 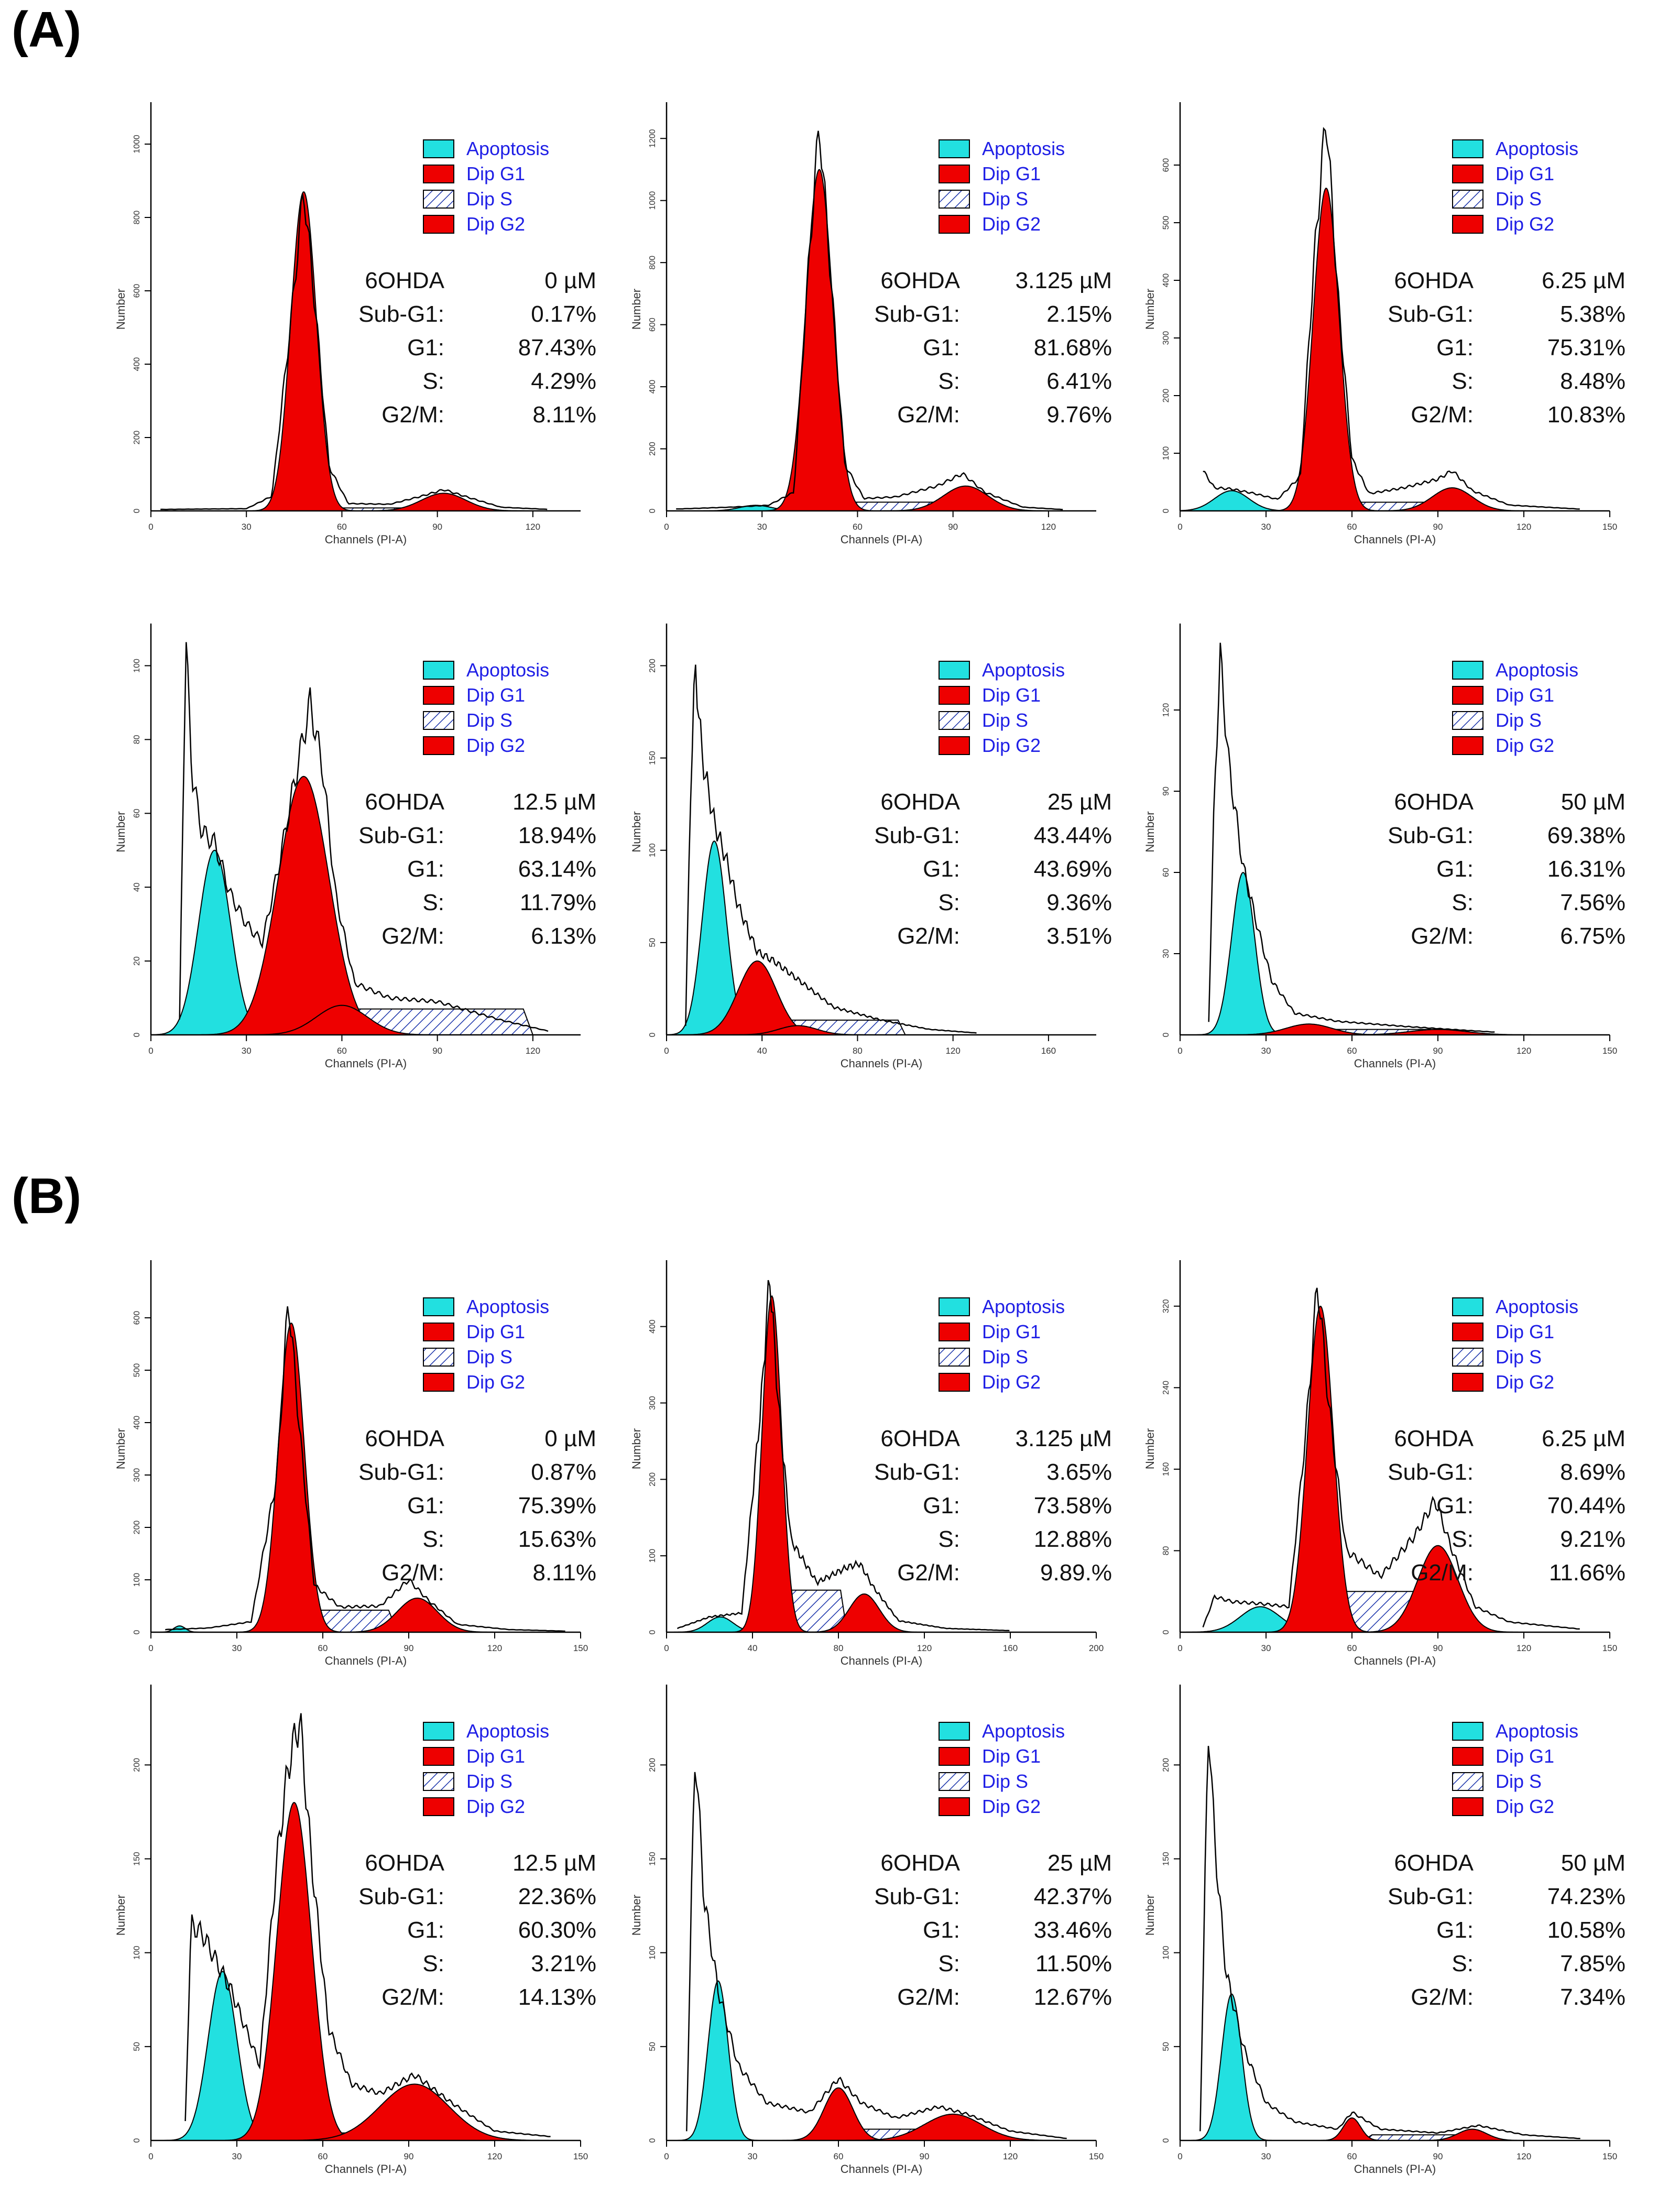 What do you see at coordinates (137, 1953) in the screenshot?
I see `y-tick-label: 100` at bounding box center [137, 1953].